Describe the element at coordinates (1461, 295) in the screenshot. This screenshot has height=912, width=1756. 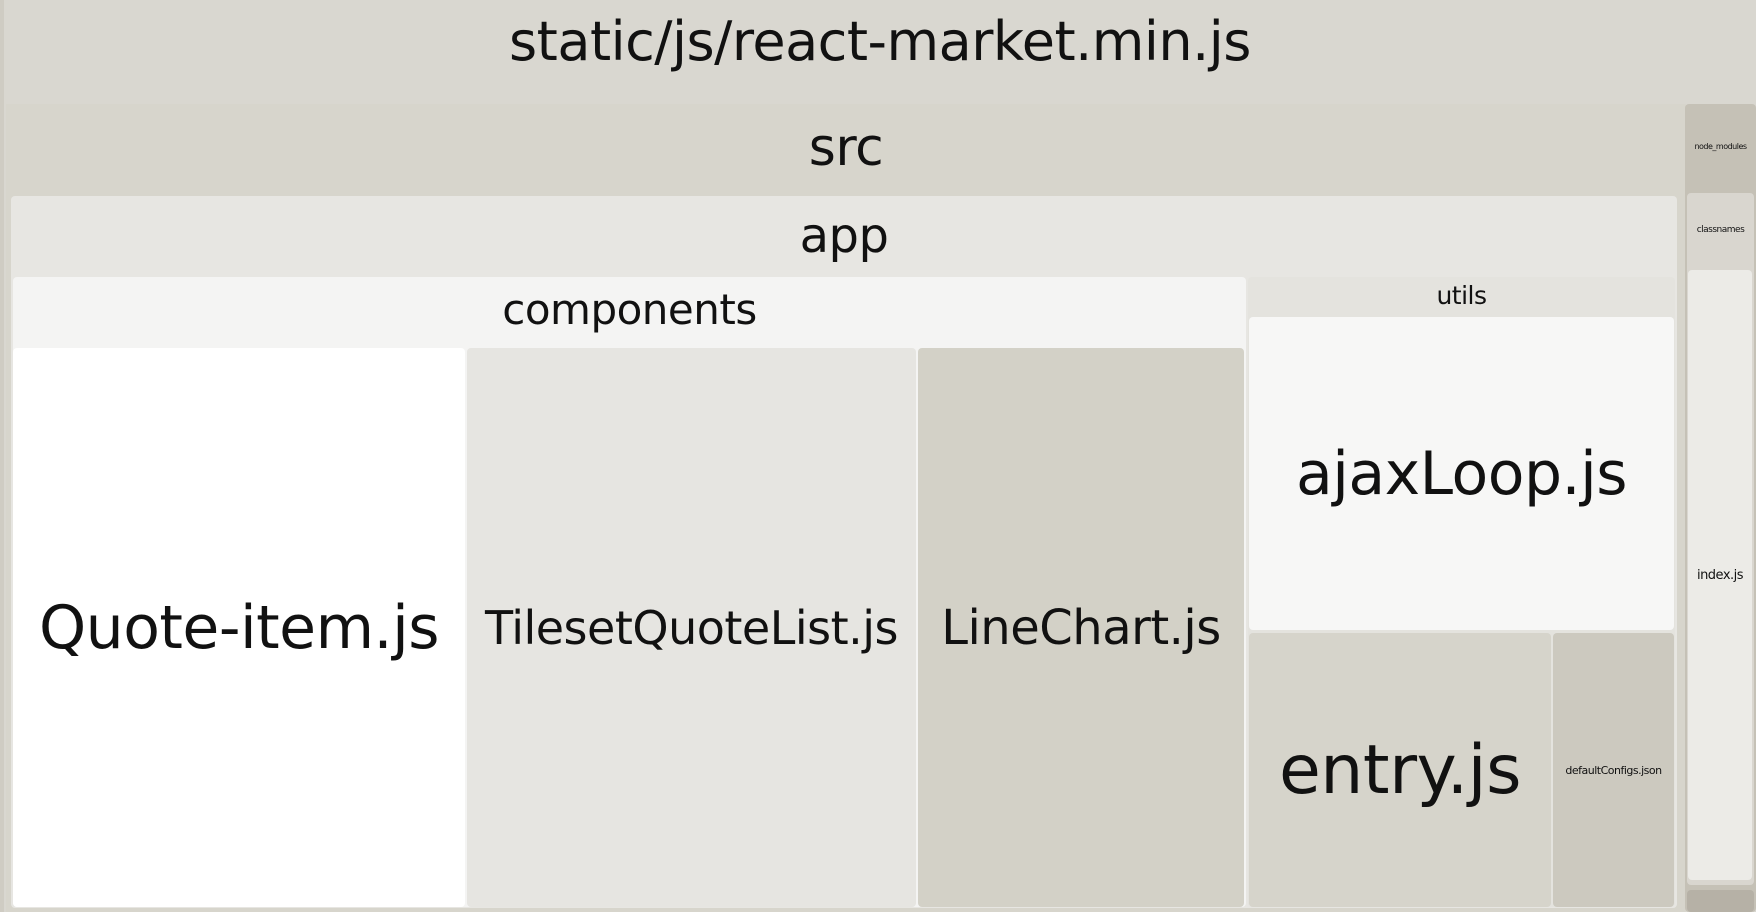
I see `utils-label: utils` at that location.